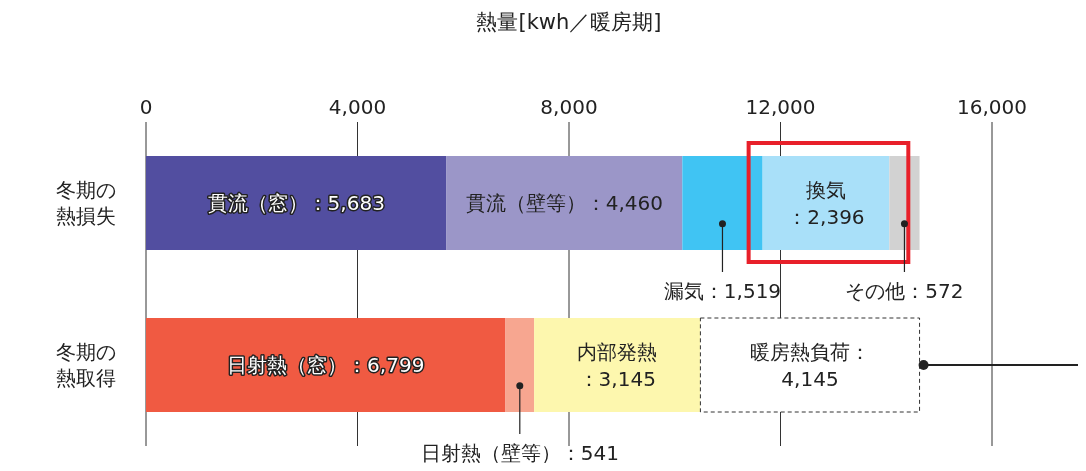 The width and height of the screenshot is (1086, 471). Describe the element at coordinates (326, 365) in the screenshot. I see `data-label: 日射熱（窓）：6,799` at that location.